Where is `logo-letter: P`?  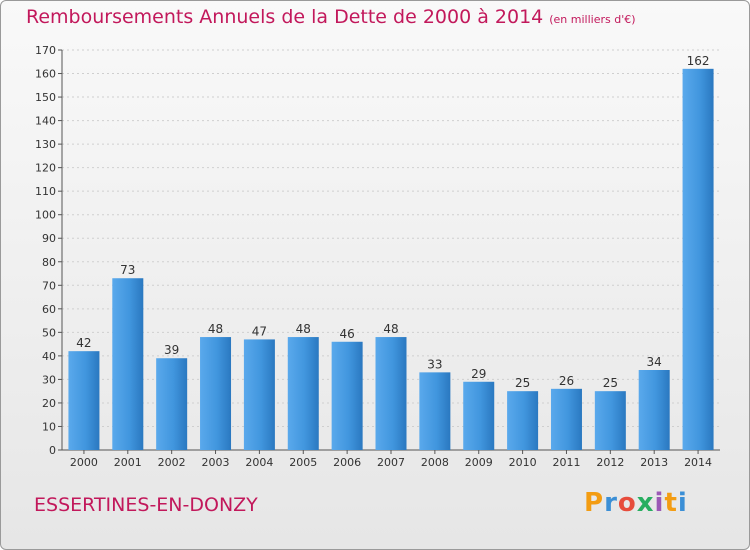 logo-letter: P is located at coordinates (594, 503).